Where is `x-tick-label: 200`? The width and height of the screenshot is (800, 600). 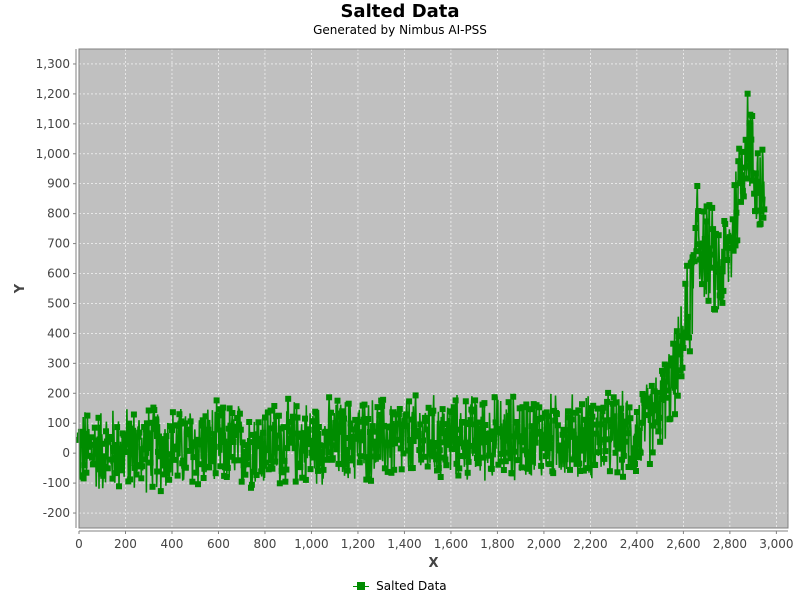
x-tick-label: 200 is located at coordinates (125, 544).